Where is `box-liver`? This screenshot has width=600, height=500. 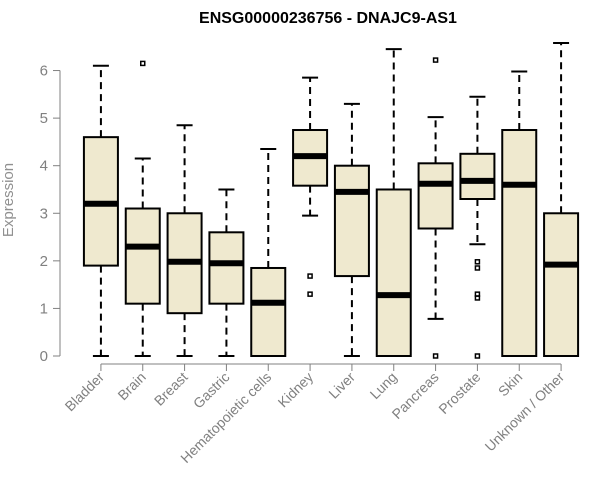 box-liver is located at coordinates (351, 229).